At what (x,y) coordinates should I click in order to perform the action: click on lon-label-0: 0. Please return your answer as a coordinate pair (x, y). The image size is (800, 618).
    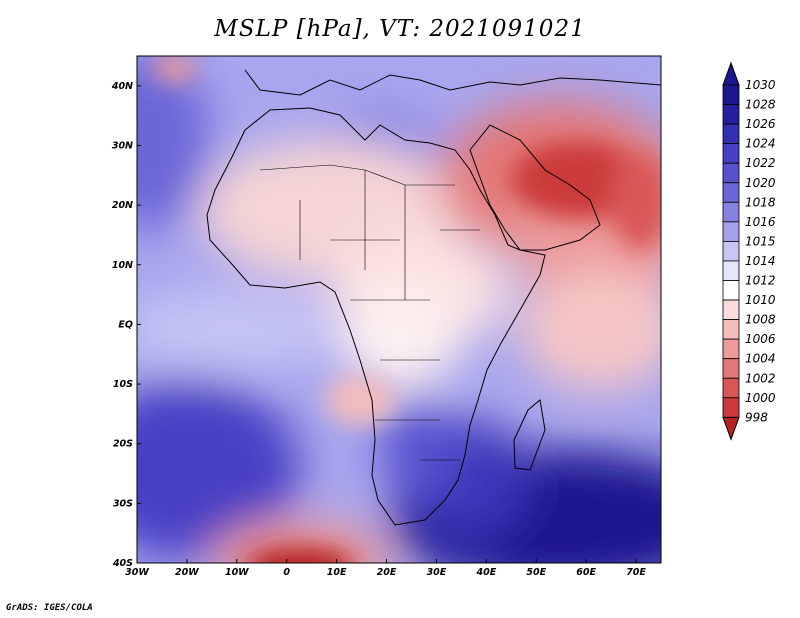
    Looking at the image, I should click on (286, 572).